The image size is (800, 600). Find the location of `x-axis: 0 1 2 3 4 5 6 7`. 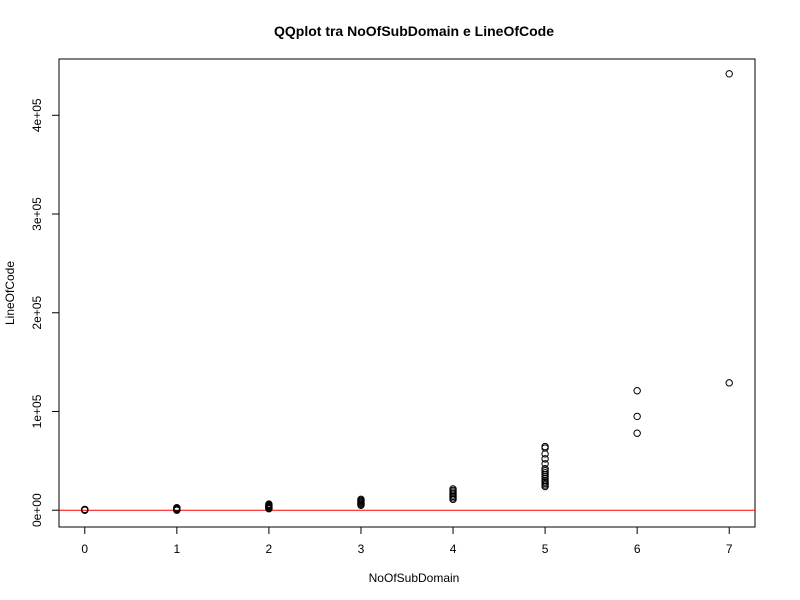

x-axis: 0 1 2 3 4 5 6 7 is located at coordinates (407, 541).